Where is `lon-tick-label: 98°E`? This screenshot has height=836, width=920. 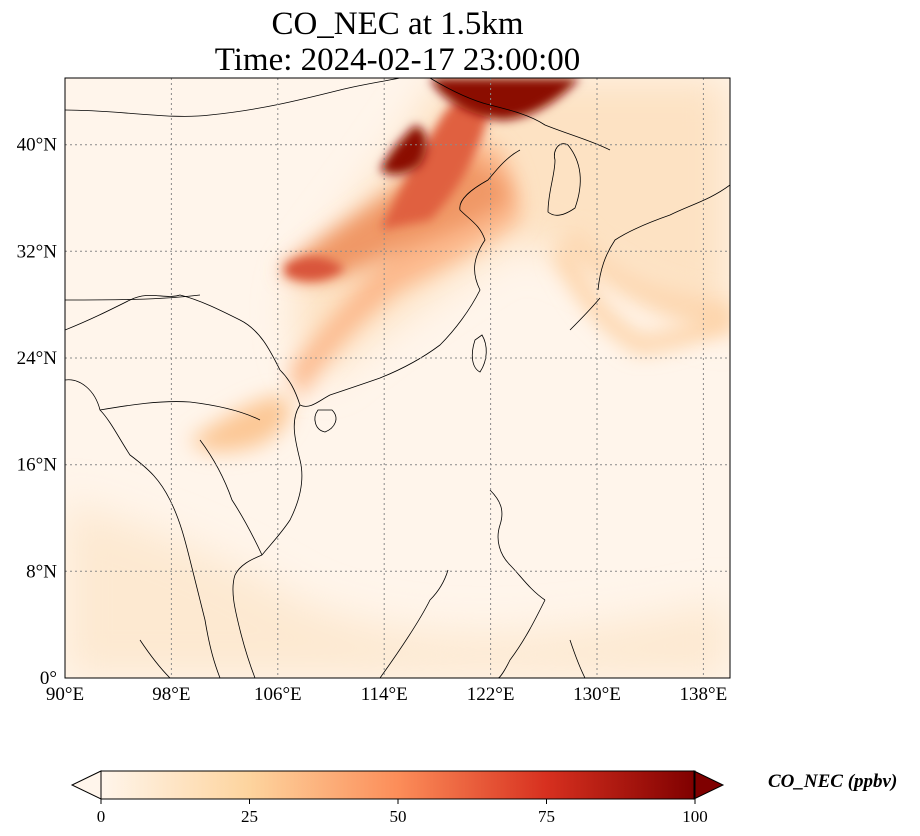
lon-tick-label: 98°E is located at coordinates (171, 694).